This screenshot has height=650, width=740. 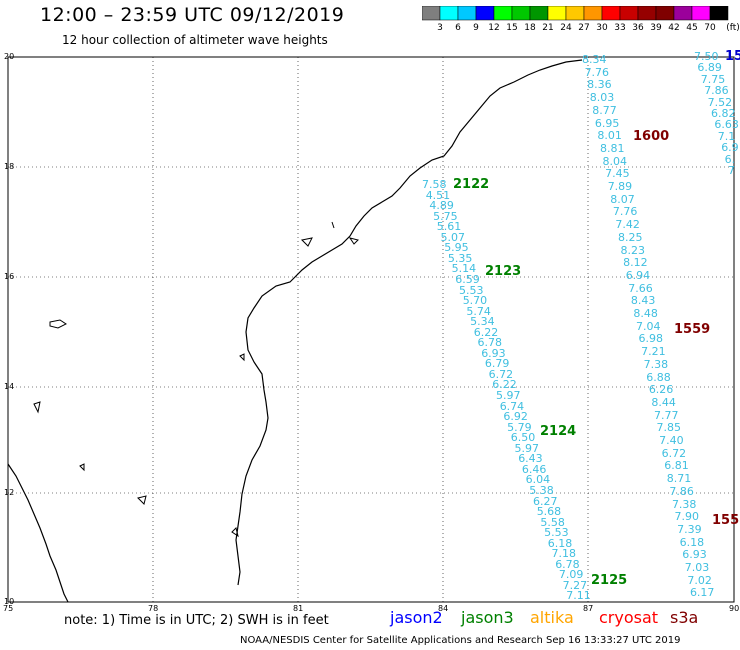 What do you see at coordinates (549, 512) in the screenshot?
I see `wave-height-value: 5.68` at bounding box center [549, 512].